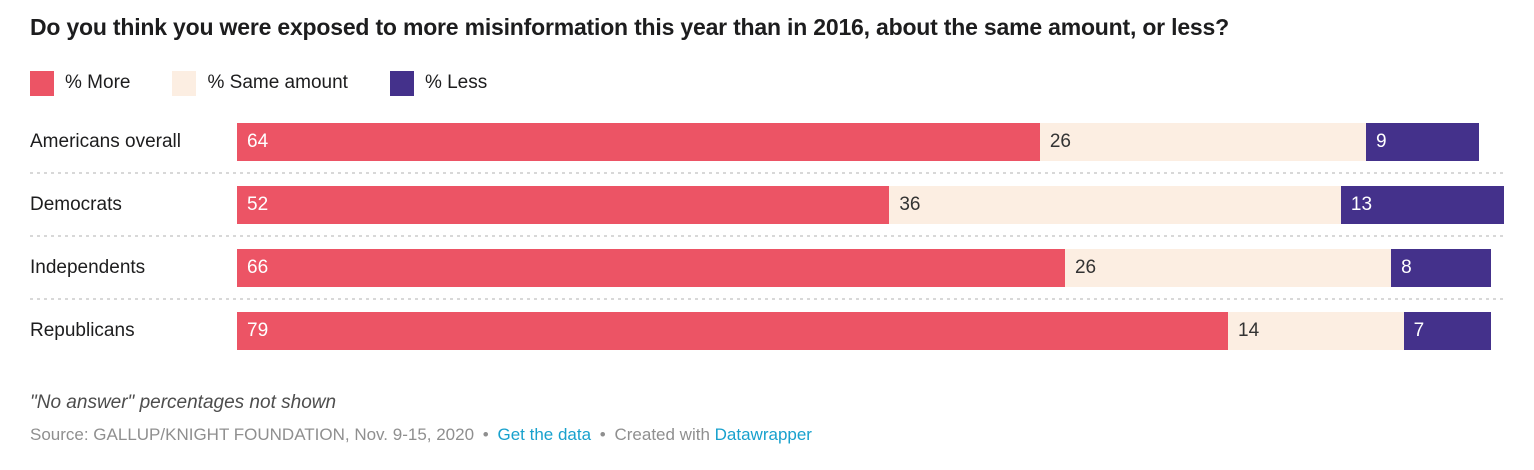 The height and width of the screenshot is (470, 1534). I want to click on footnote: "No answer" percentages not shown, so click(183, 402).